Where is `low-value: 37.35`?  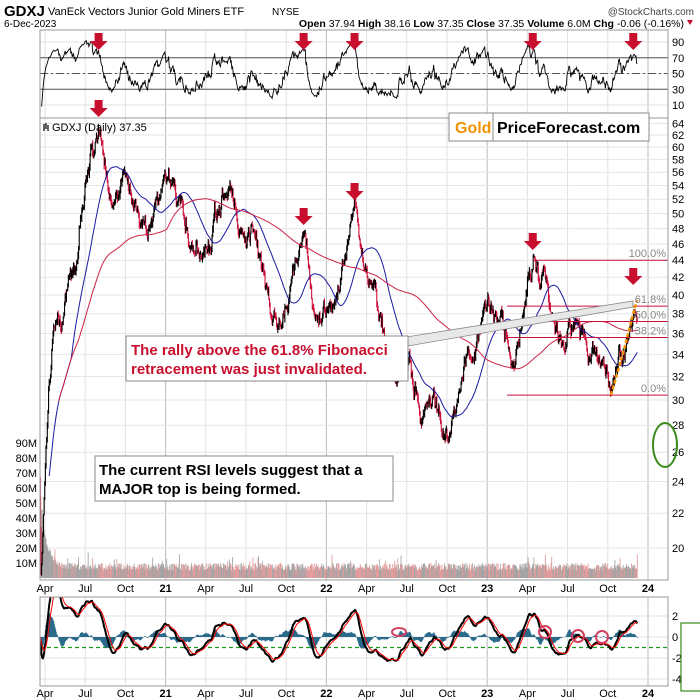 low-value: 37.35 is located at coordinates (450, 24).